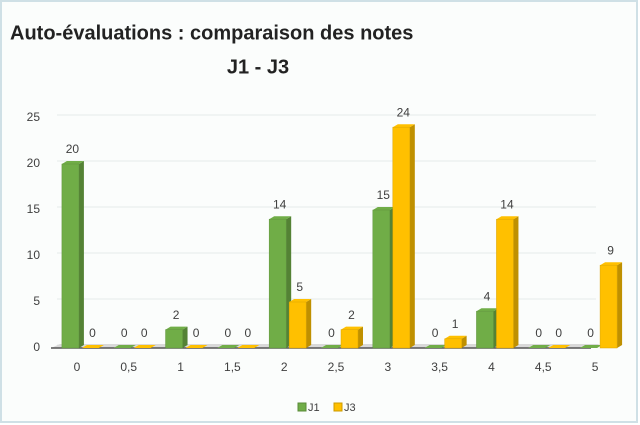 The width and height of the screenshot is (640, 425). What do you see at coordinates (36, 347) in the screenshot?
I see `y-tick-label: 0` at bounding box center [36, 347].